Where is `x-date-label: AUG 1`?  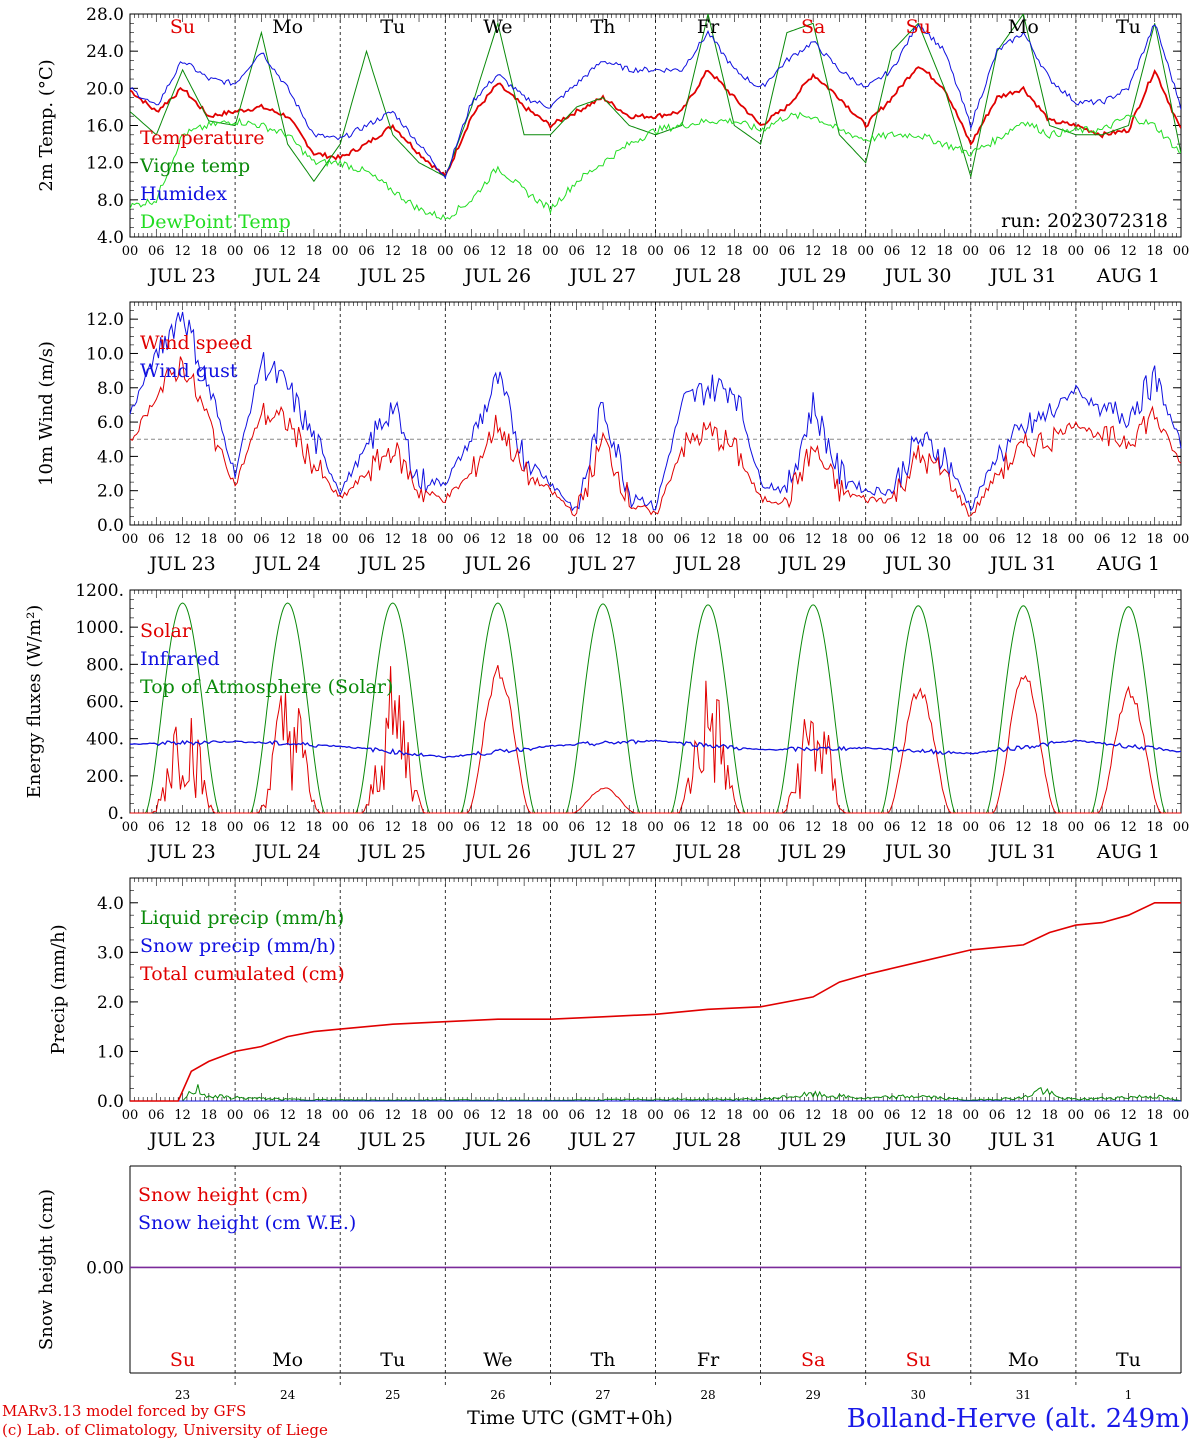
x-date-label: AUG 1 is located at coordinates (1128, 1140).